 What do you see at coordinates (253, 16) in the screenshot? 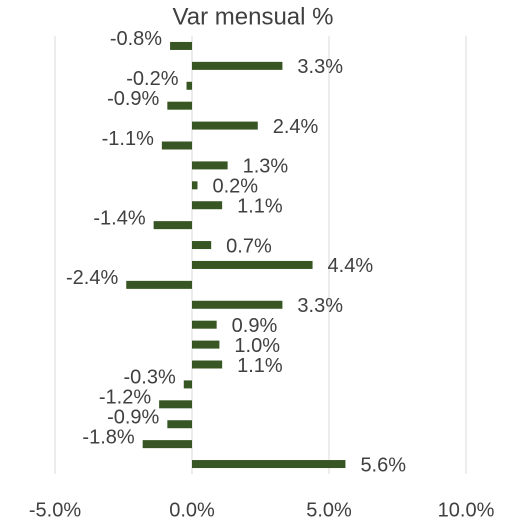
I see `chart-title: Var mensual %` at bounding box center [253, 16].